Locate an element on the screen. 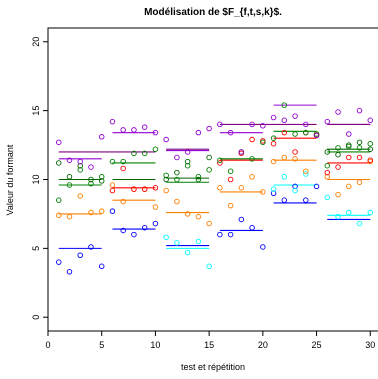  x-tick-label: 25 is located at coordinates (317, 345).